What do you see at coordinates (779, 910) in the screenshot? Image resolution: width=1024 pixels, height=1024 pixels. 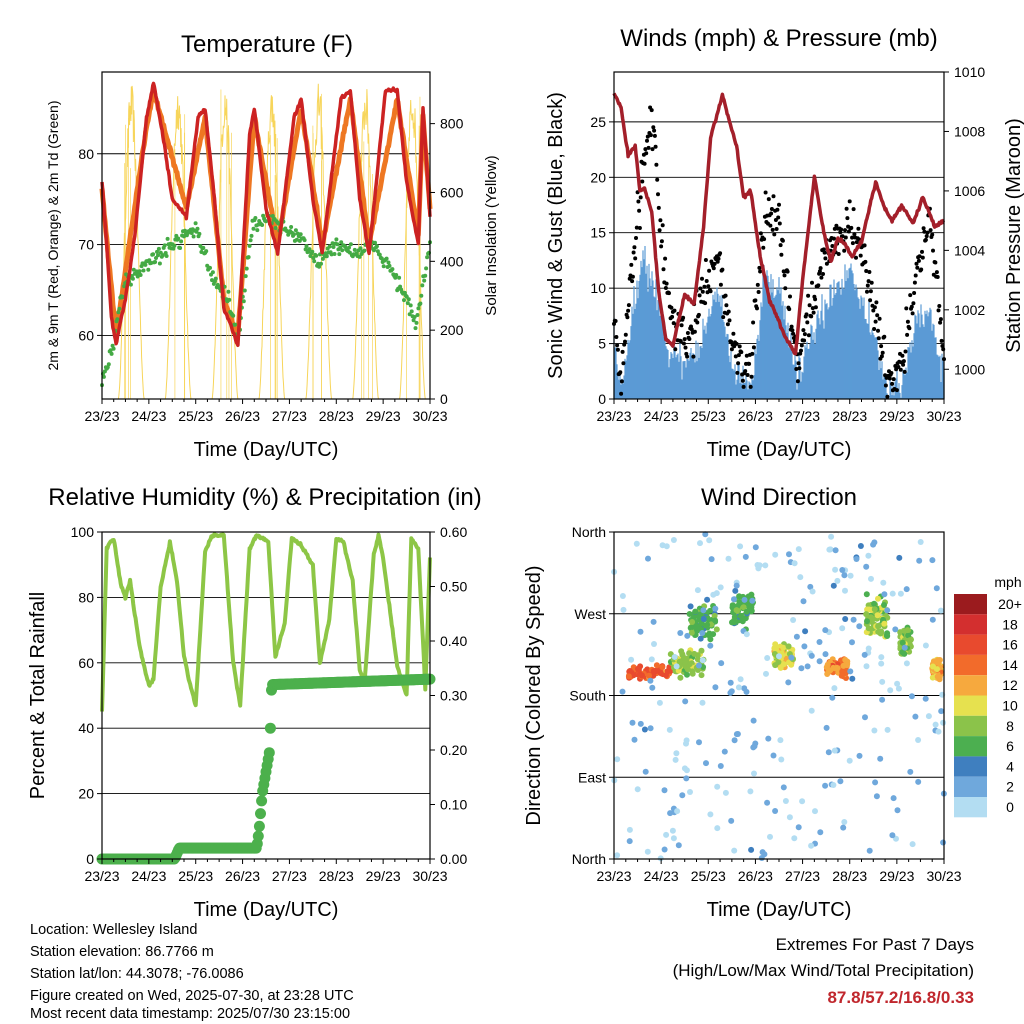 I see `x-axis-label: Time (Day/UTC)` at bounding box center [779, 910].